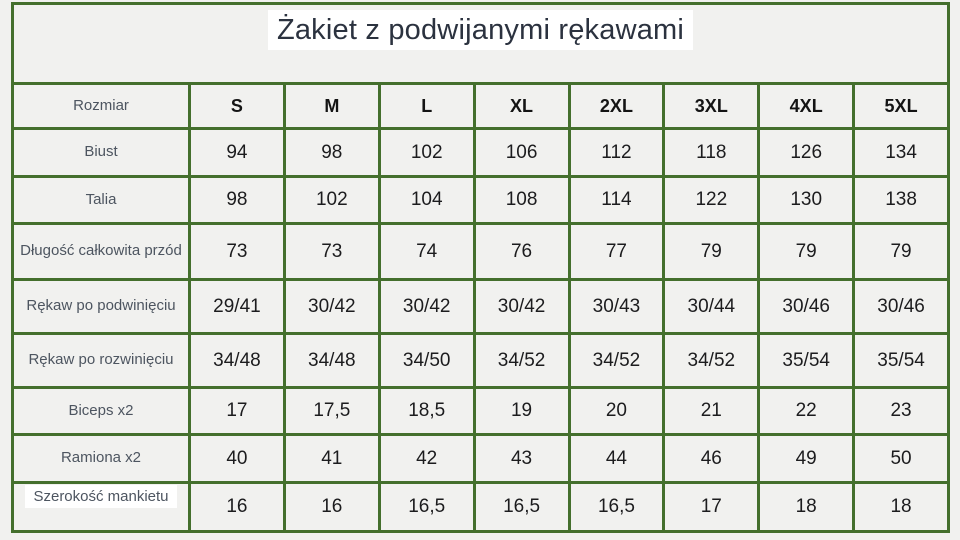 This screenshot has width=960, height=540. I want to click on row-label: Biust, so click(101, 152).